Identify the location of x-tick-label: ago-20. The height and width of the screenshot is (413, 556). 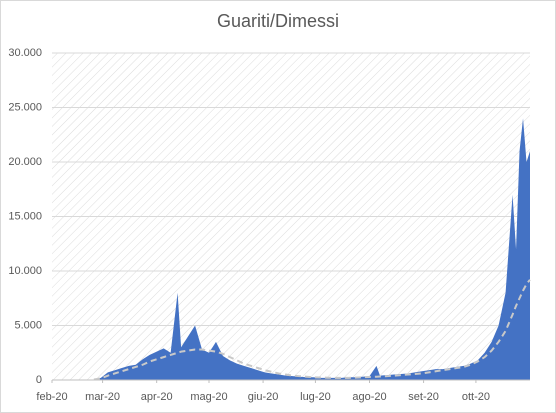
(369, 397).